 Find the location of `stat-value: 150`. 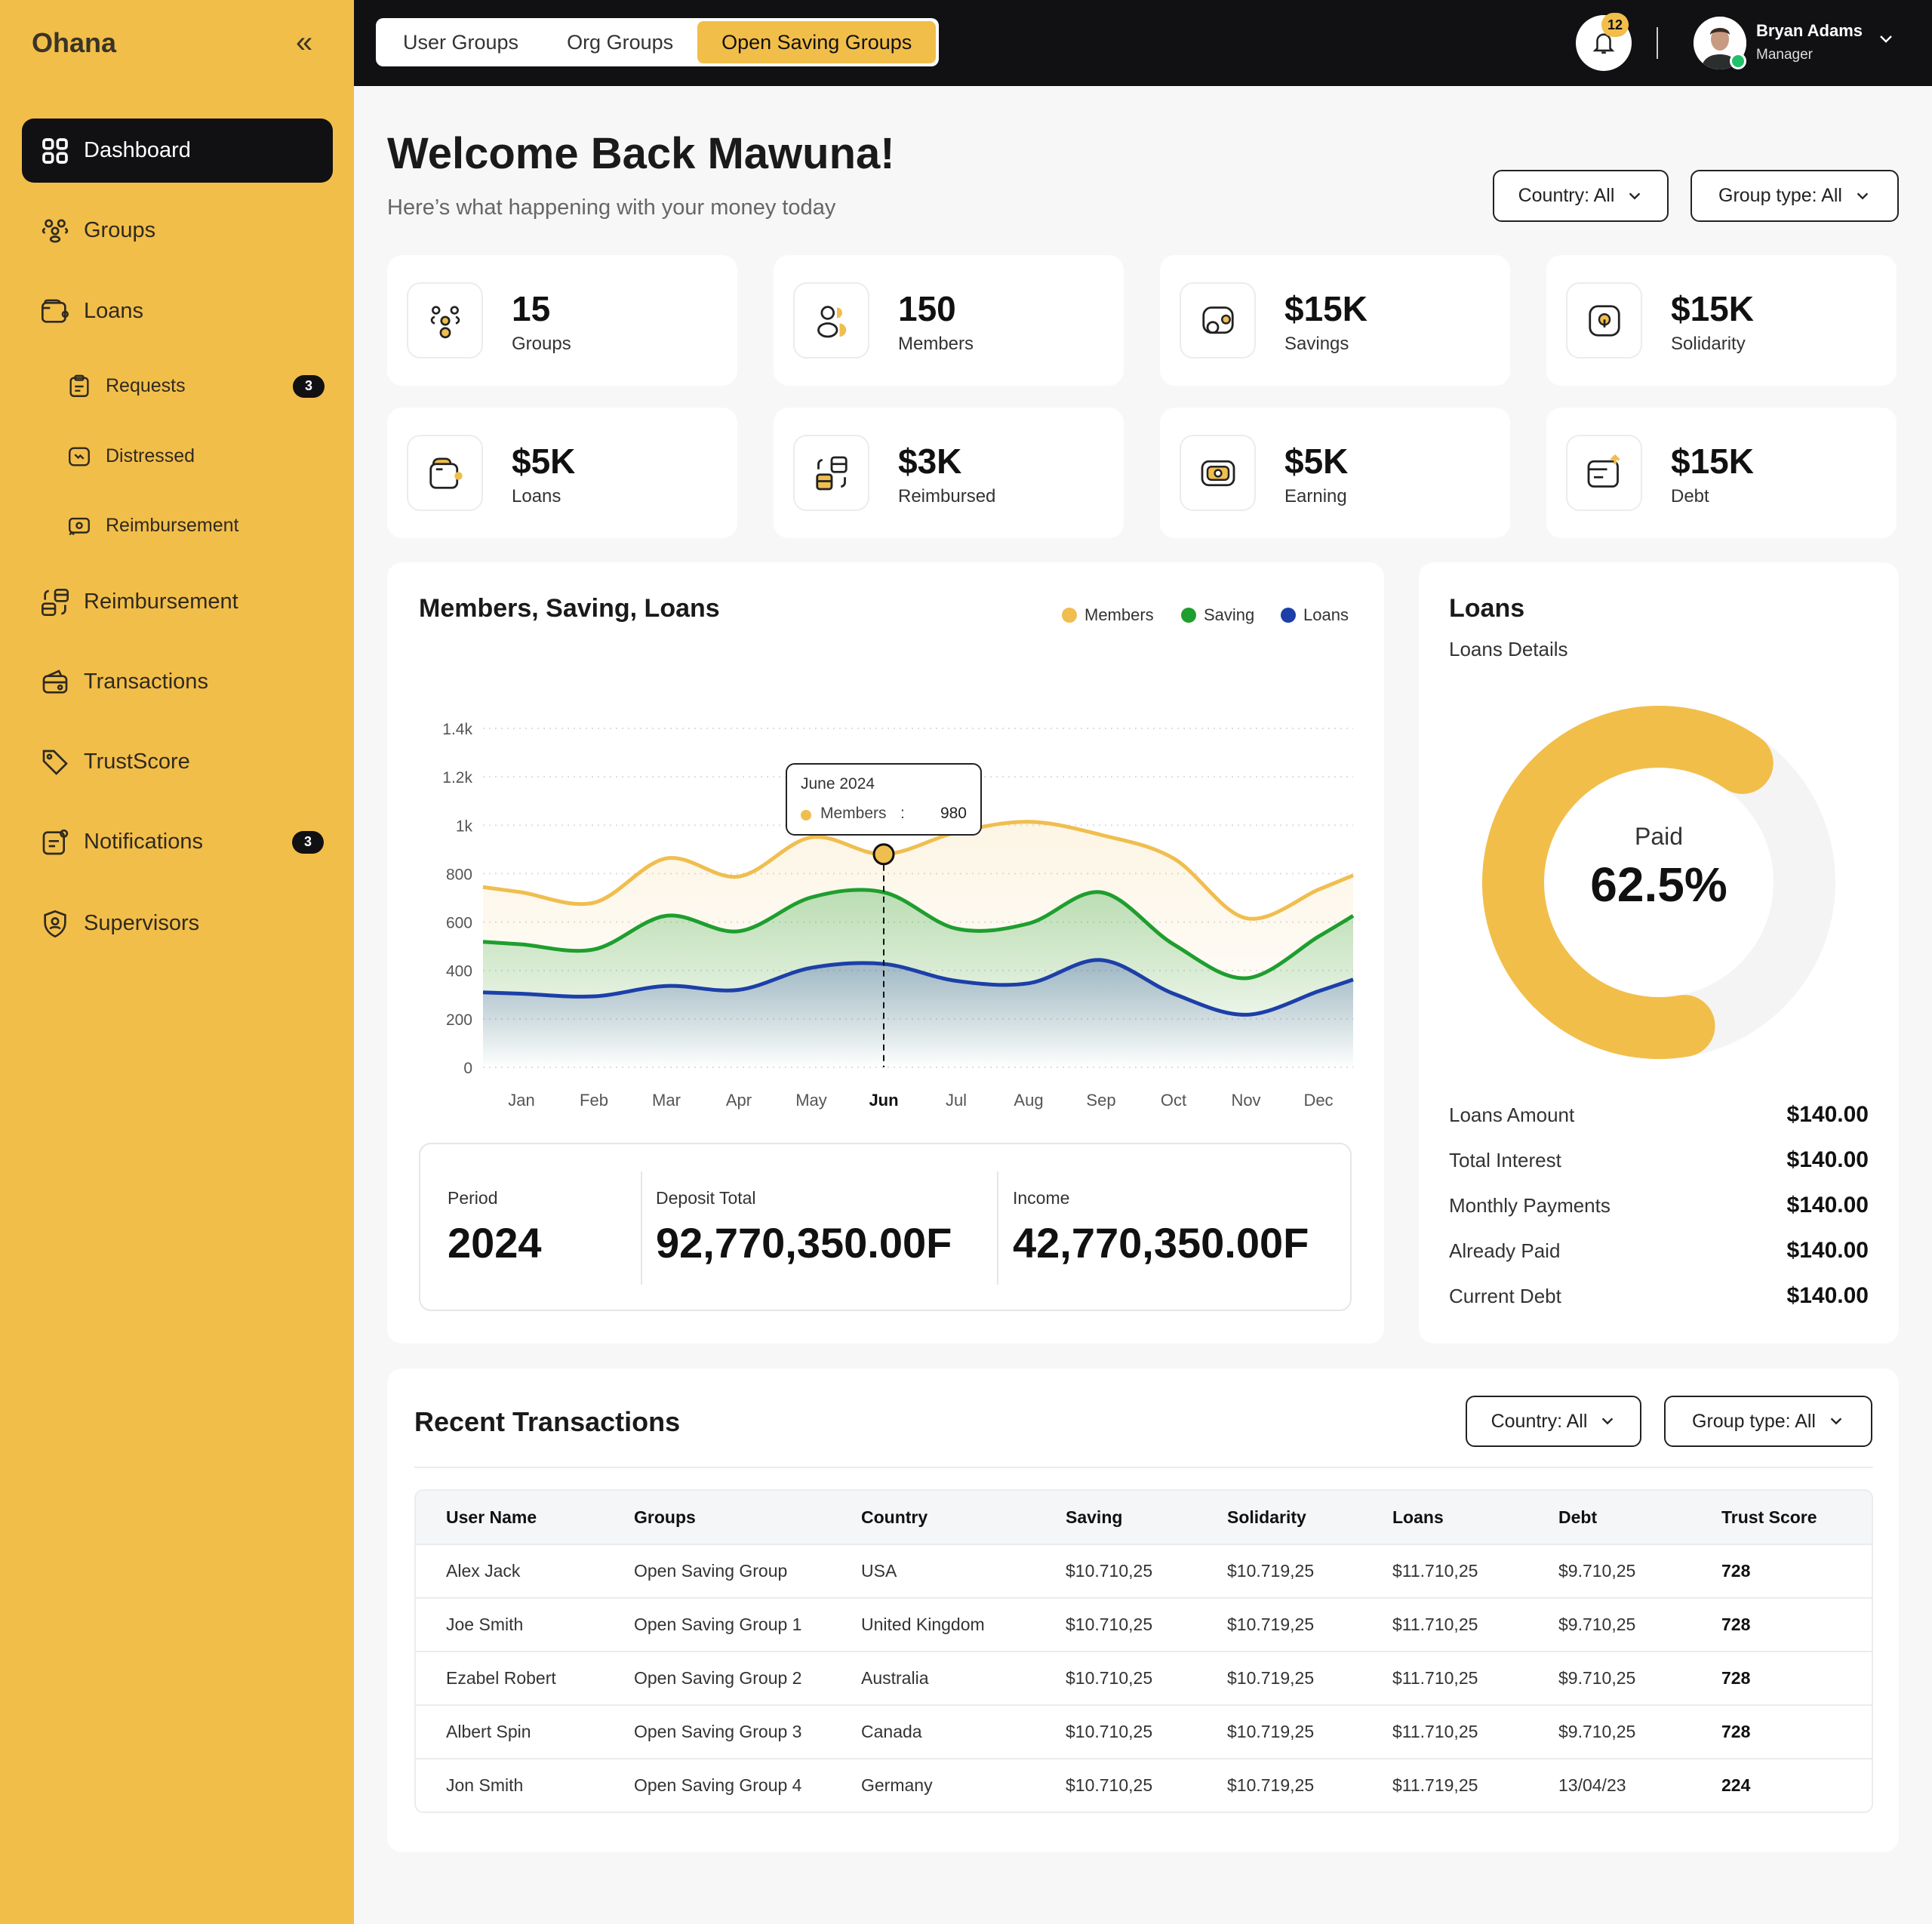

stat-value: 150 is located at coordinates (927, 308).